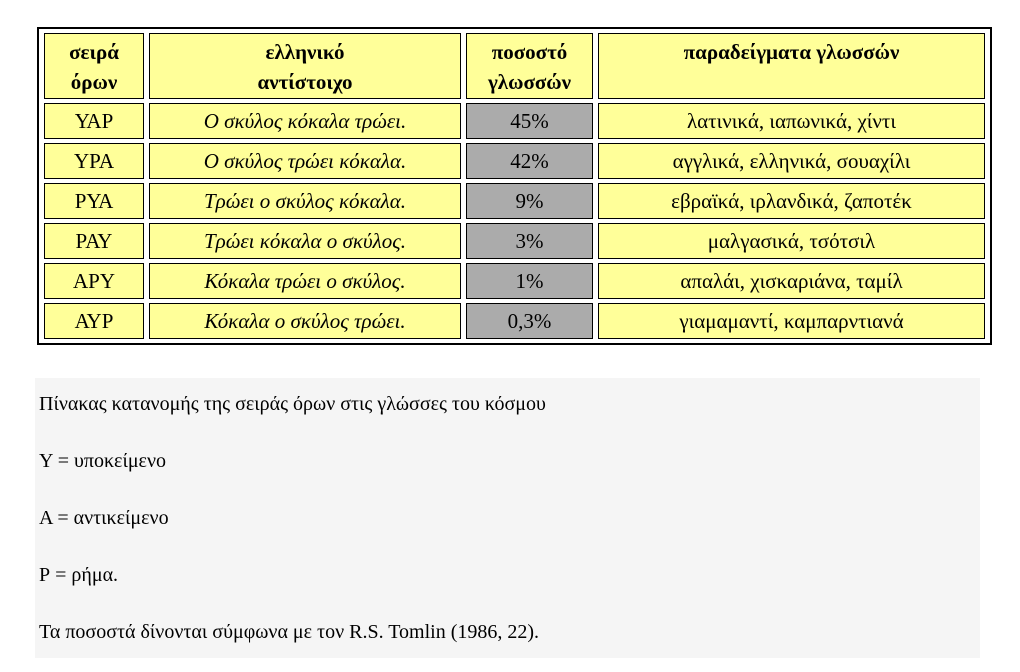 Image resolution: width=1020 pixels, height=672 pixels. I want to click on greek-example-cell: Ο σκύλος κόκαλα τρώει., so click(305, 121).